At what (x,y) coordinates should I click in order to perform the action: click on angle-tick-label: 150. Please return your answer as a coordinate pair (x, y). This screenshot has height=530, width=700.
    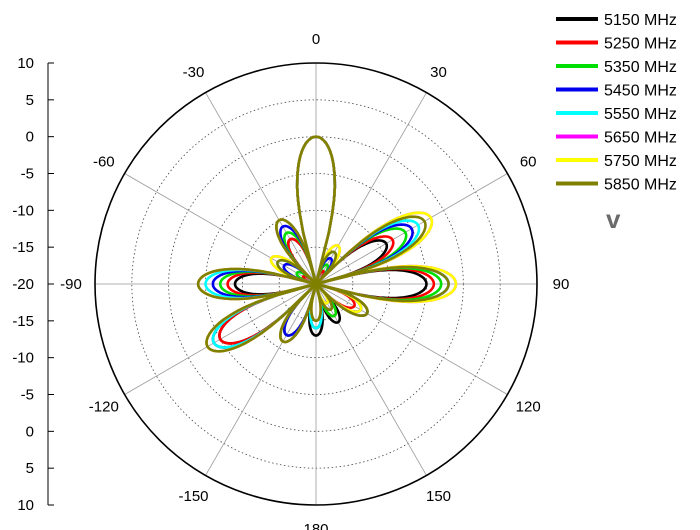
    Looking at the image, I should click on (438, 496).